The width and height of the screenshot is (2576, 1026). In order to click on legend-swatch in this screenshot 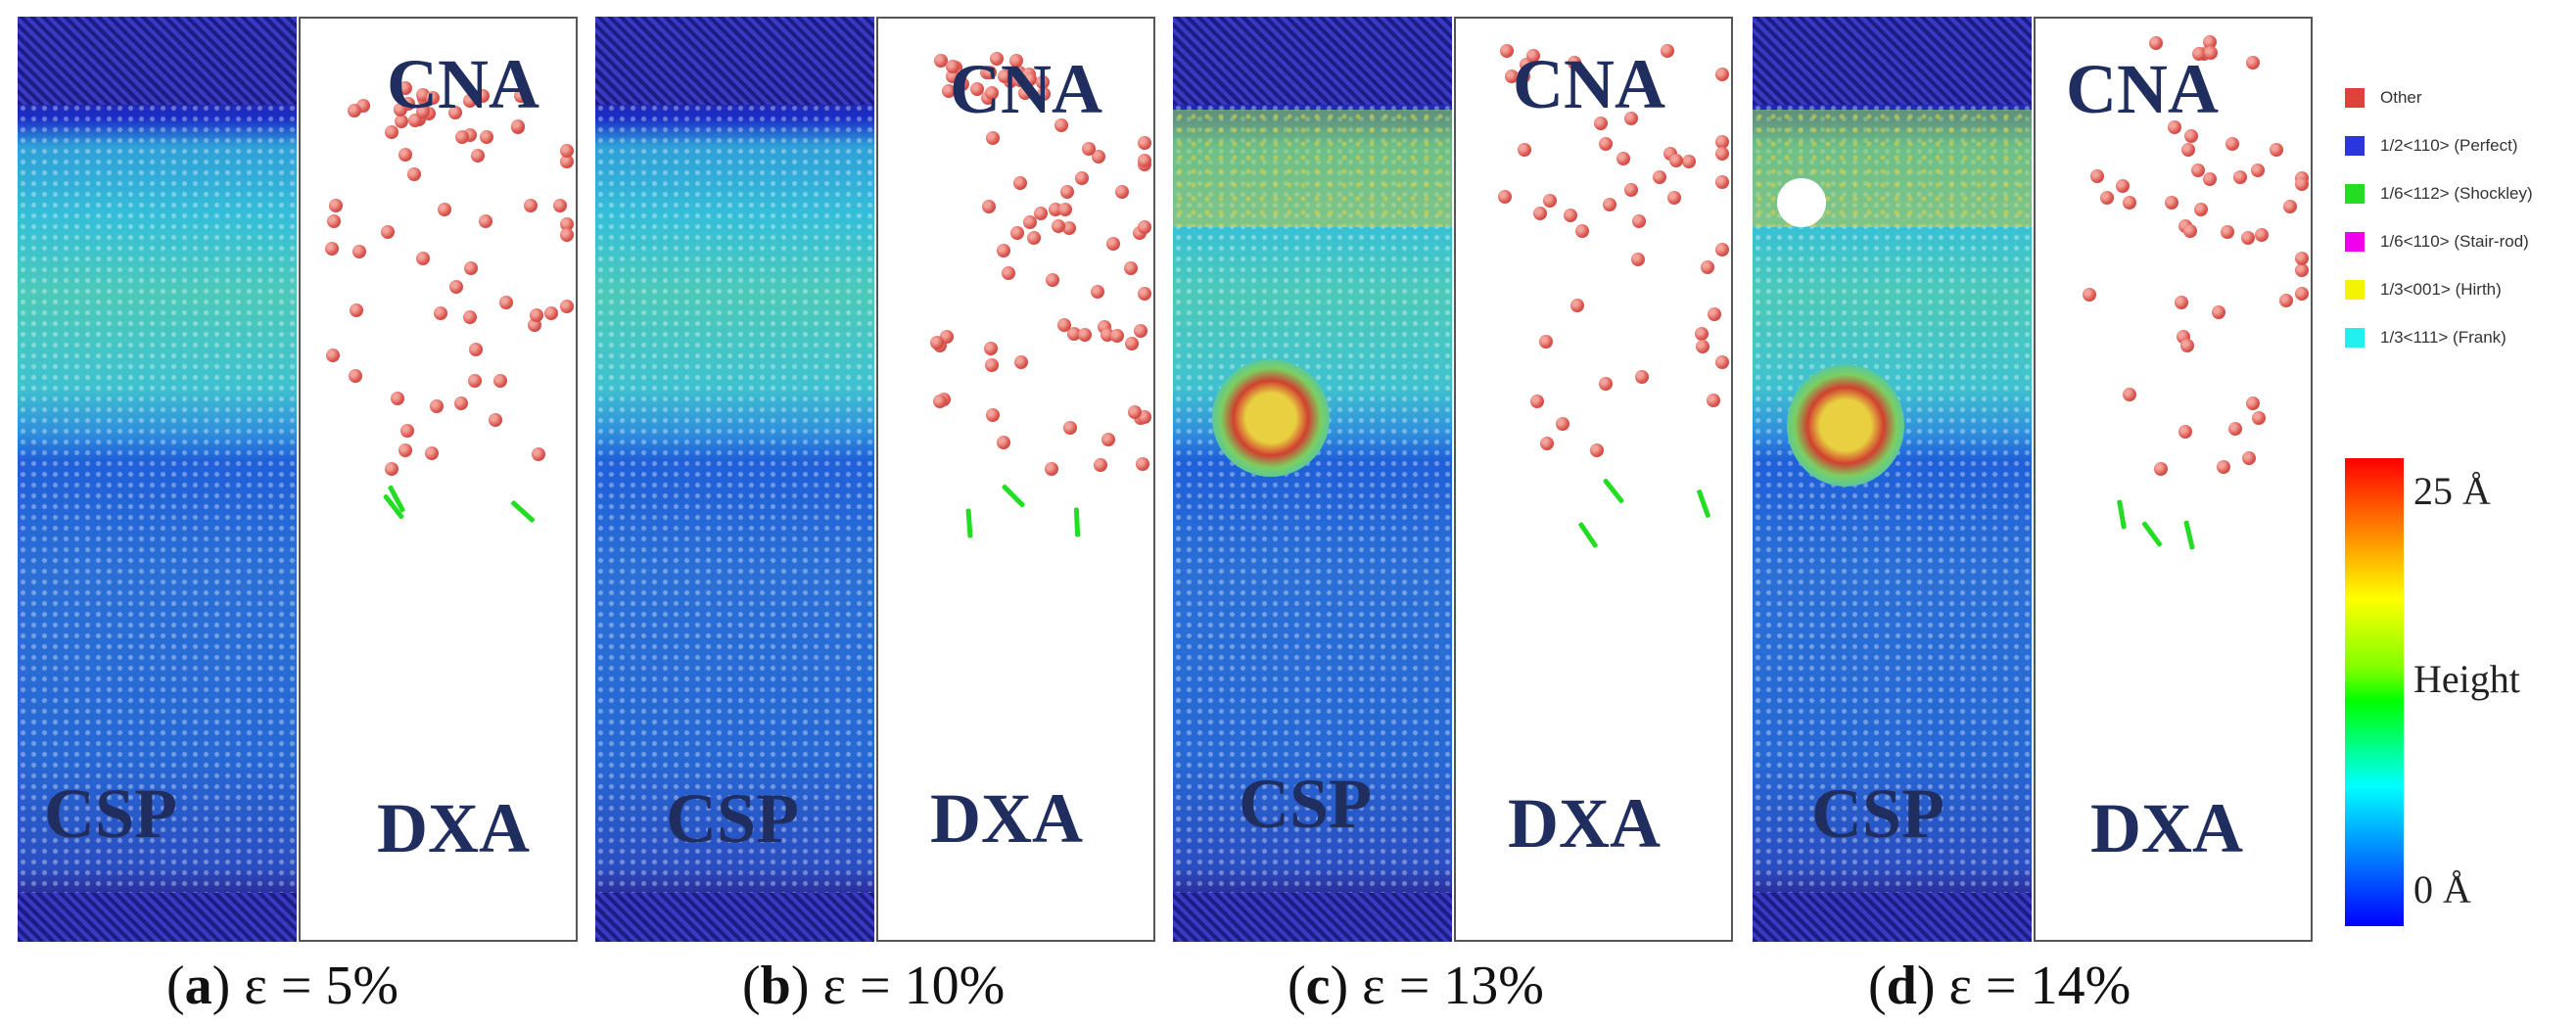, I will do `click(2355, 146)`.